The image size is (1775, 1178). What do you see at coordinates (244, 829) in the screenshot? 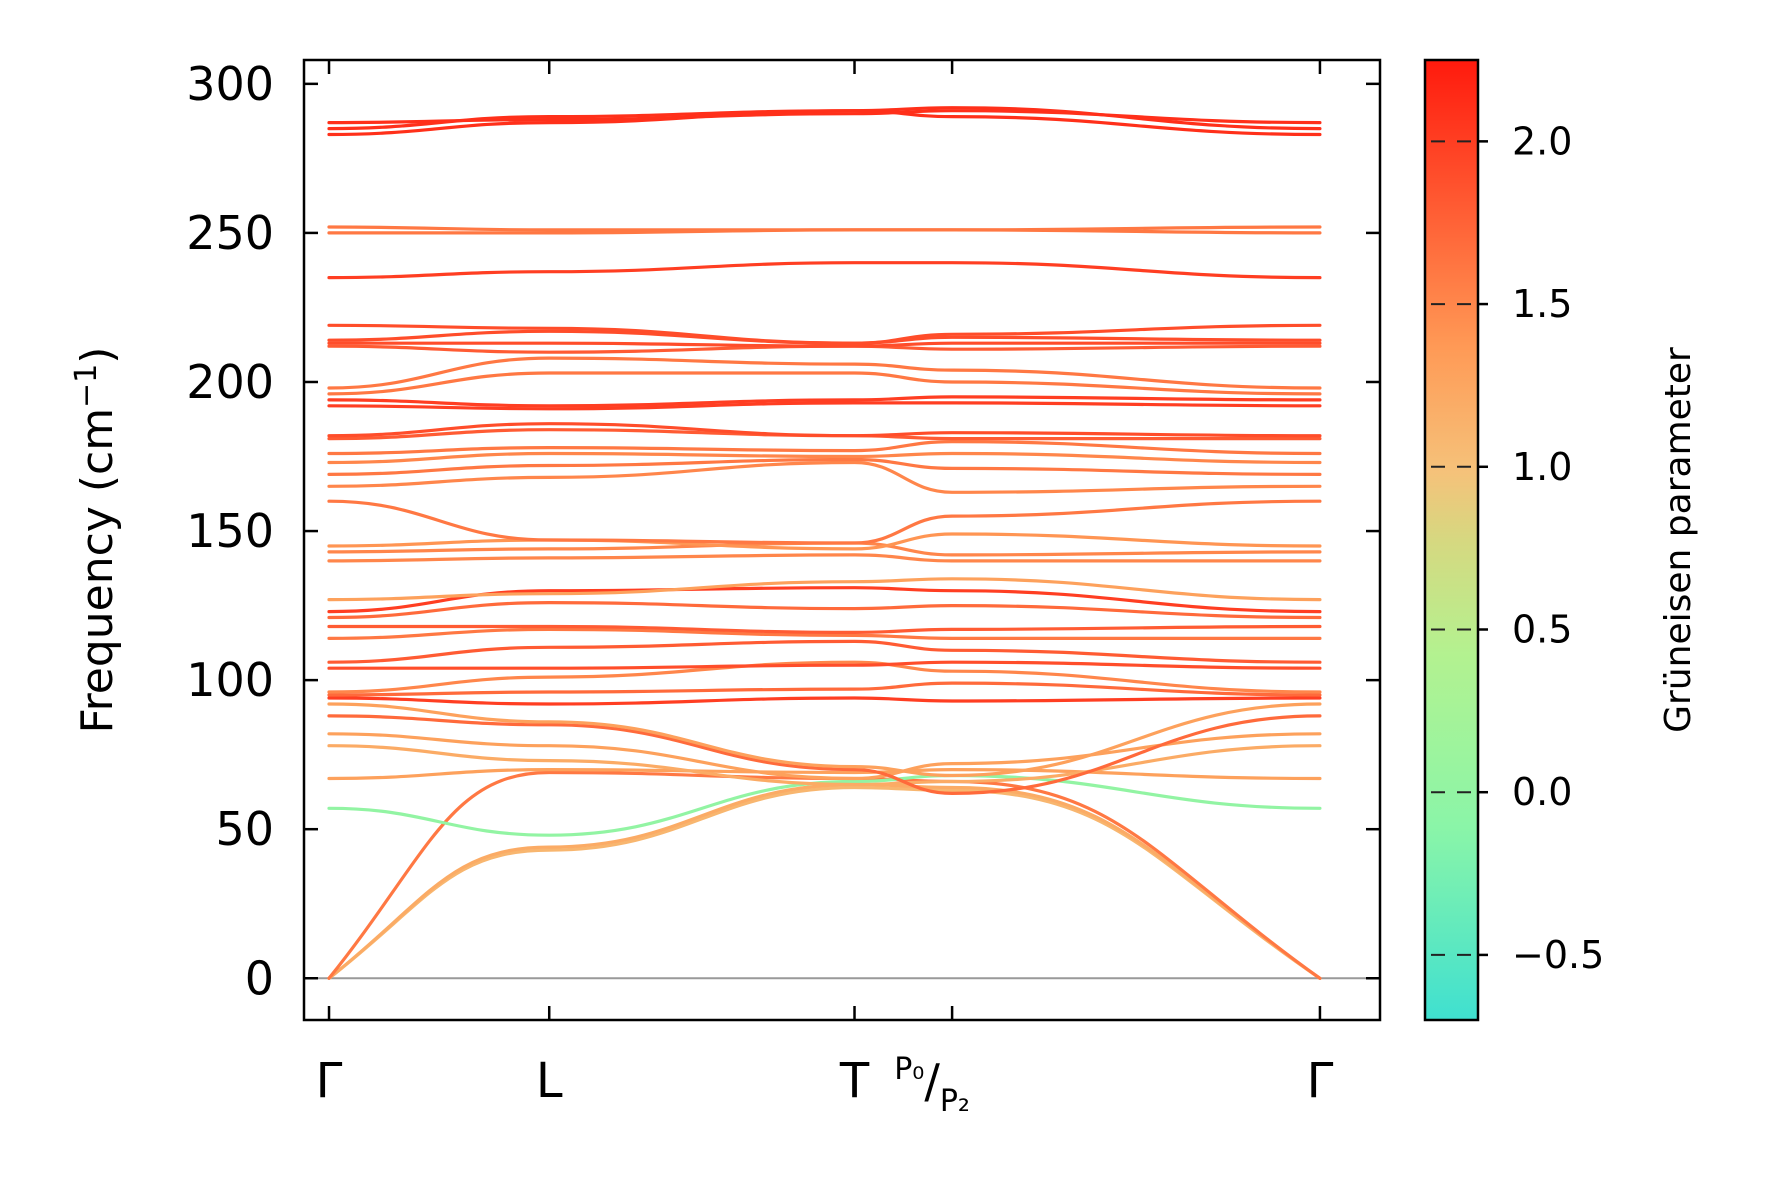
I see `y-tick-label: 50` at bounding box center [244, 829].